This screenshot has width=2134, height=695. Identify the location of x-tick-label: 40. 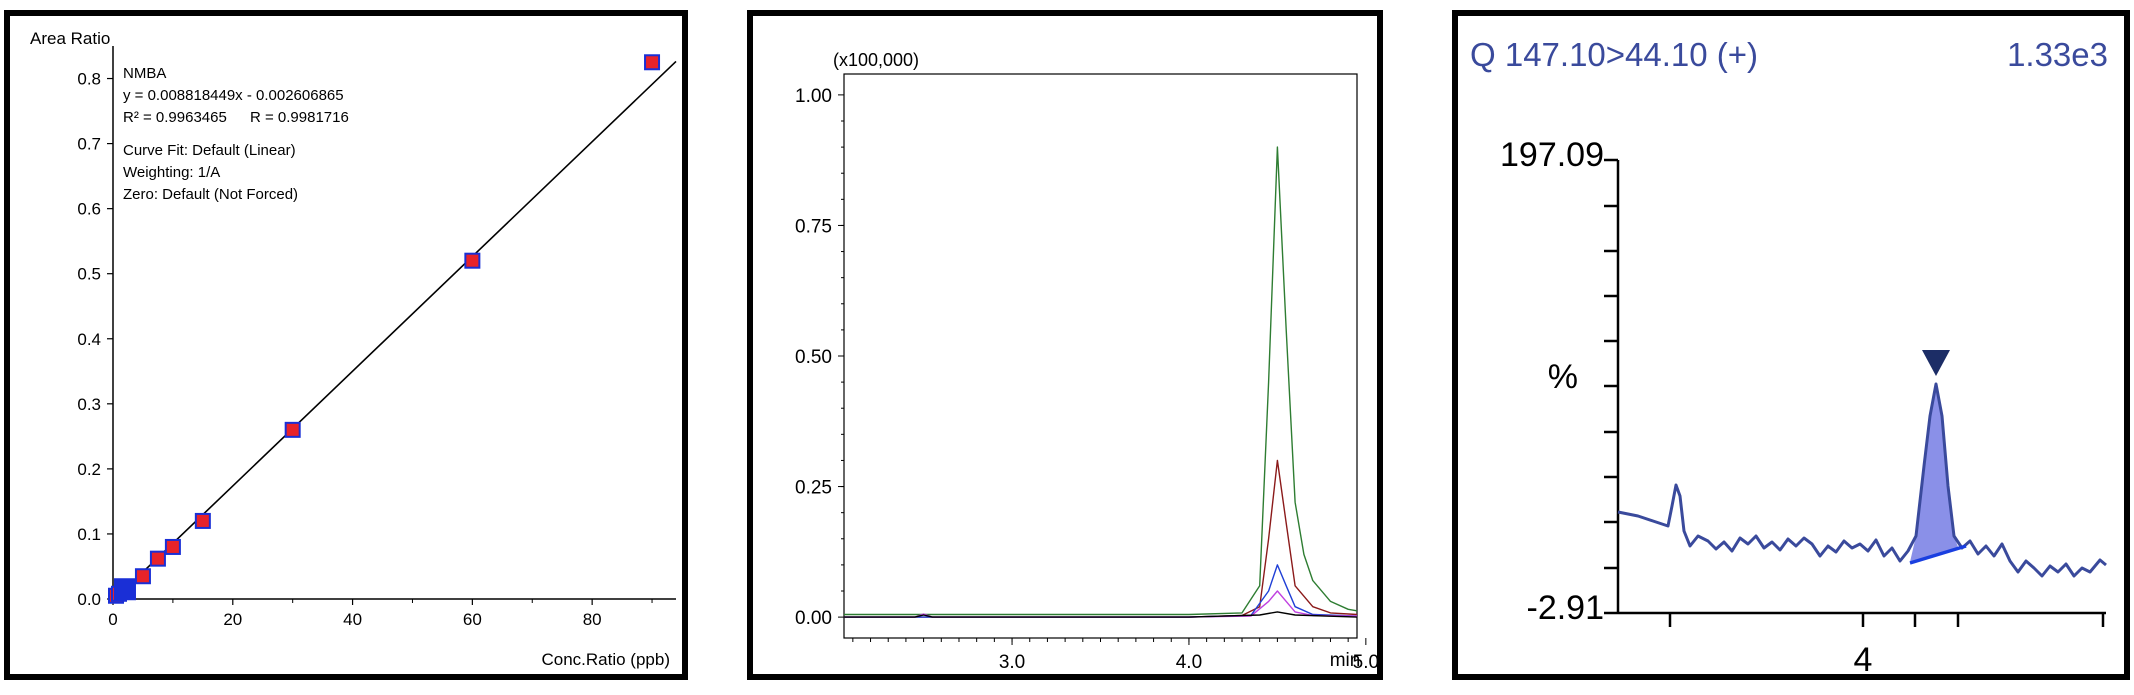
(352, 619).